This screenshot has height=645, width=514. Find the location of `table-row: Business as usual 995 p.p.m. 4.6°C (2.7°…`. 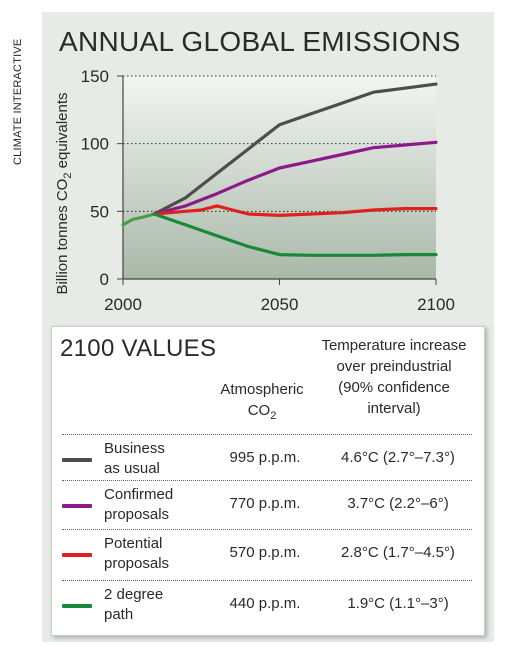

table-row: Business as usual 995 p.p.m. 4.6°C (2.7°… is located at coordinates (268, 459).